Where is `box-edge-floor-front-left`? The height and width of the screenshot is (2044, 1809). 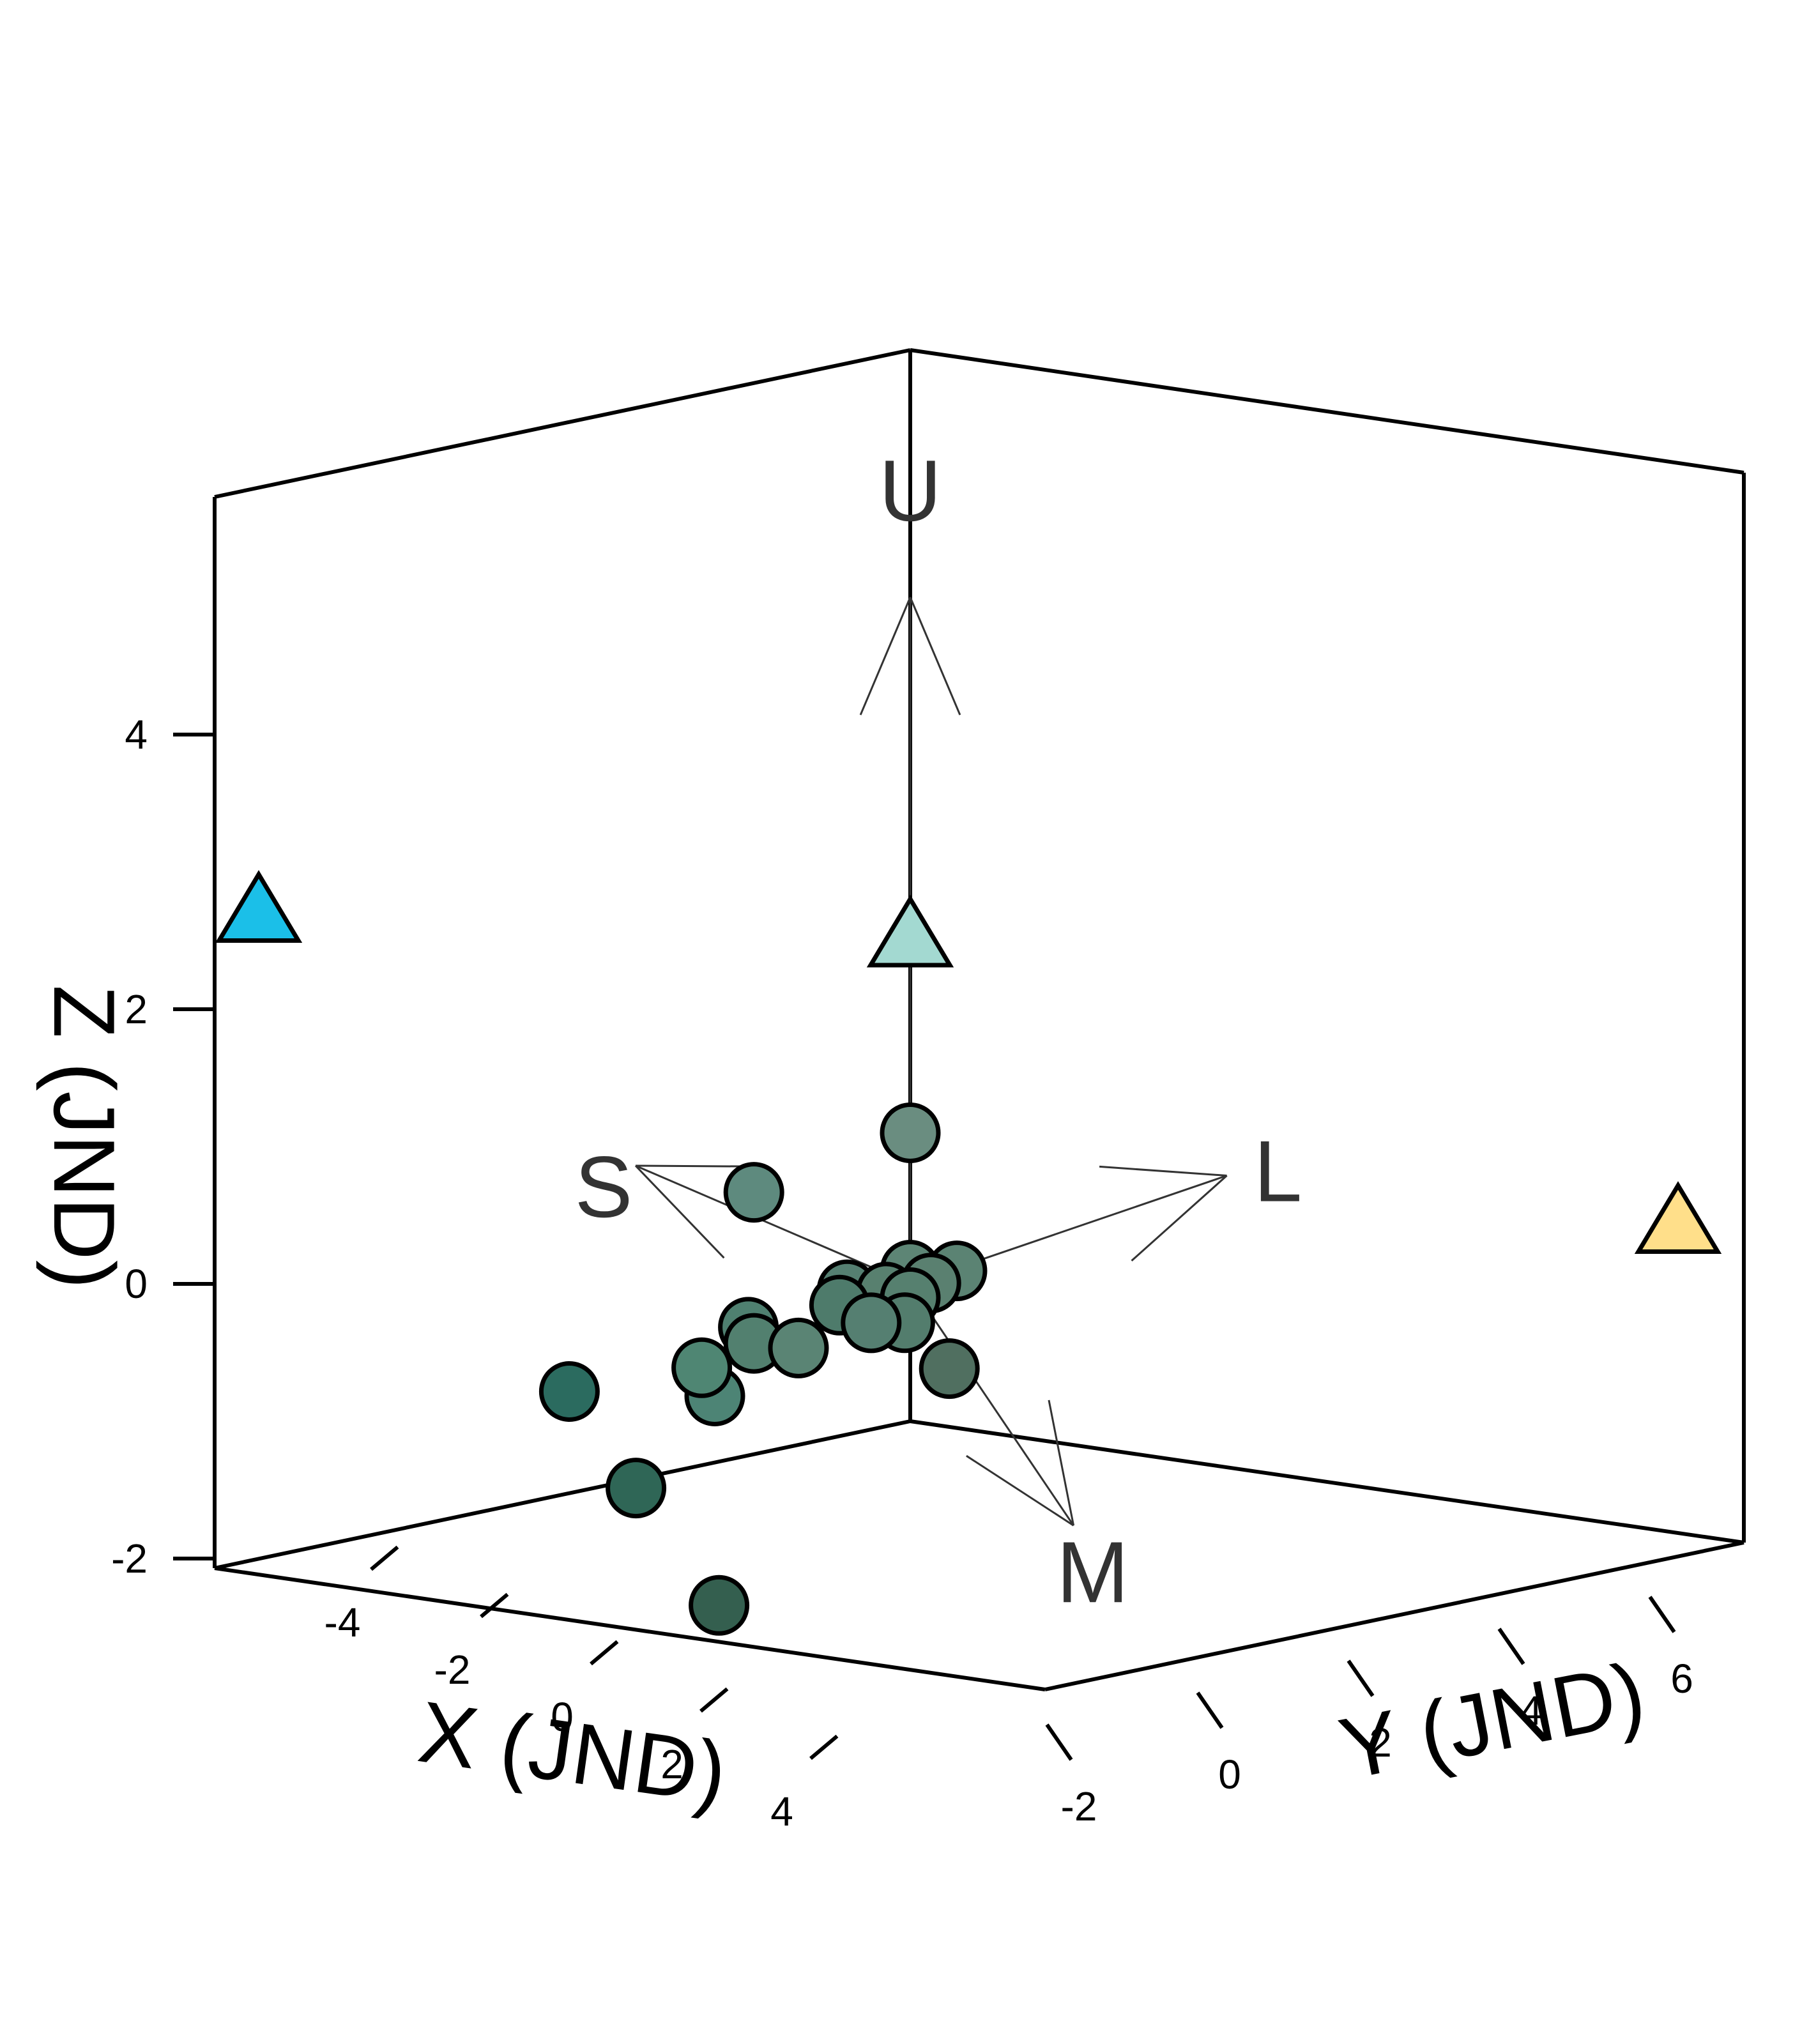 box-edge-floor-front-left is located at coordinates (630, 1628).